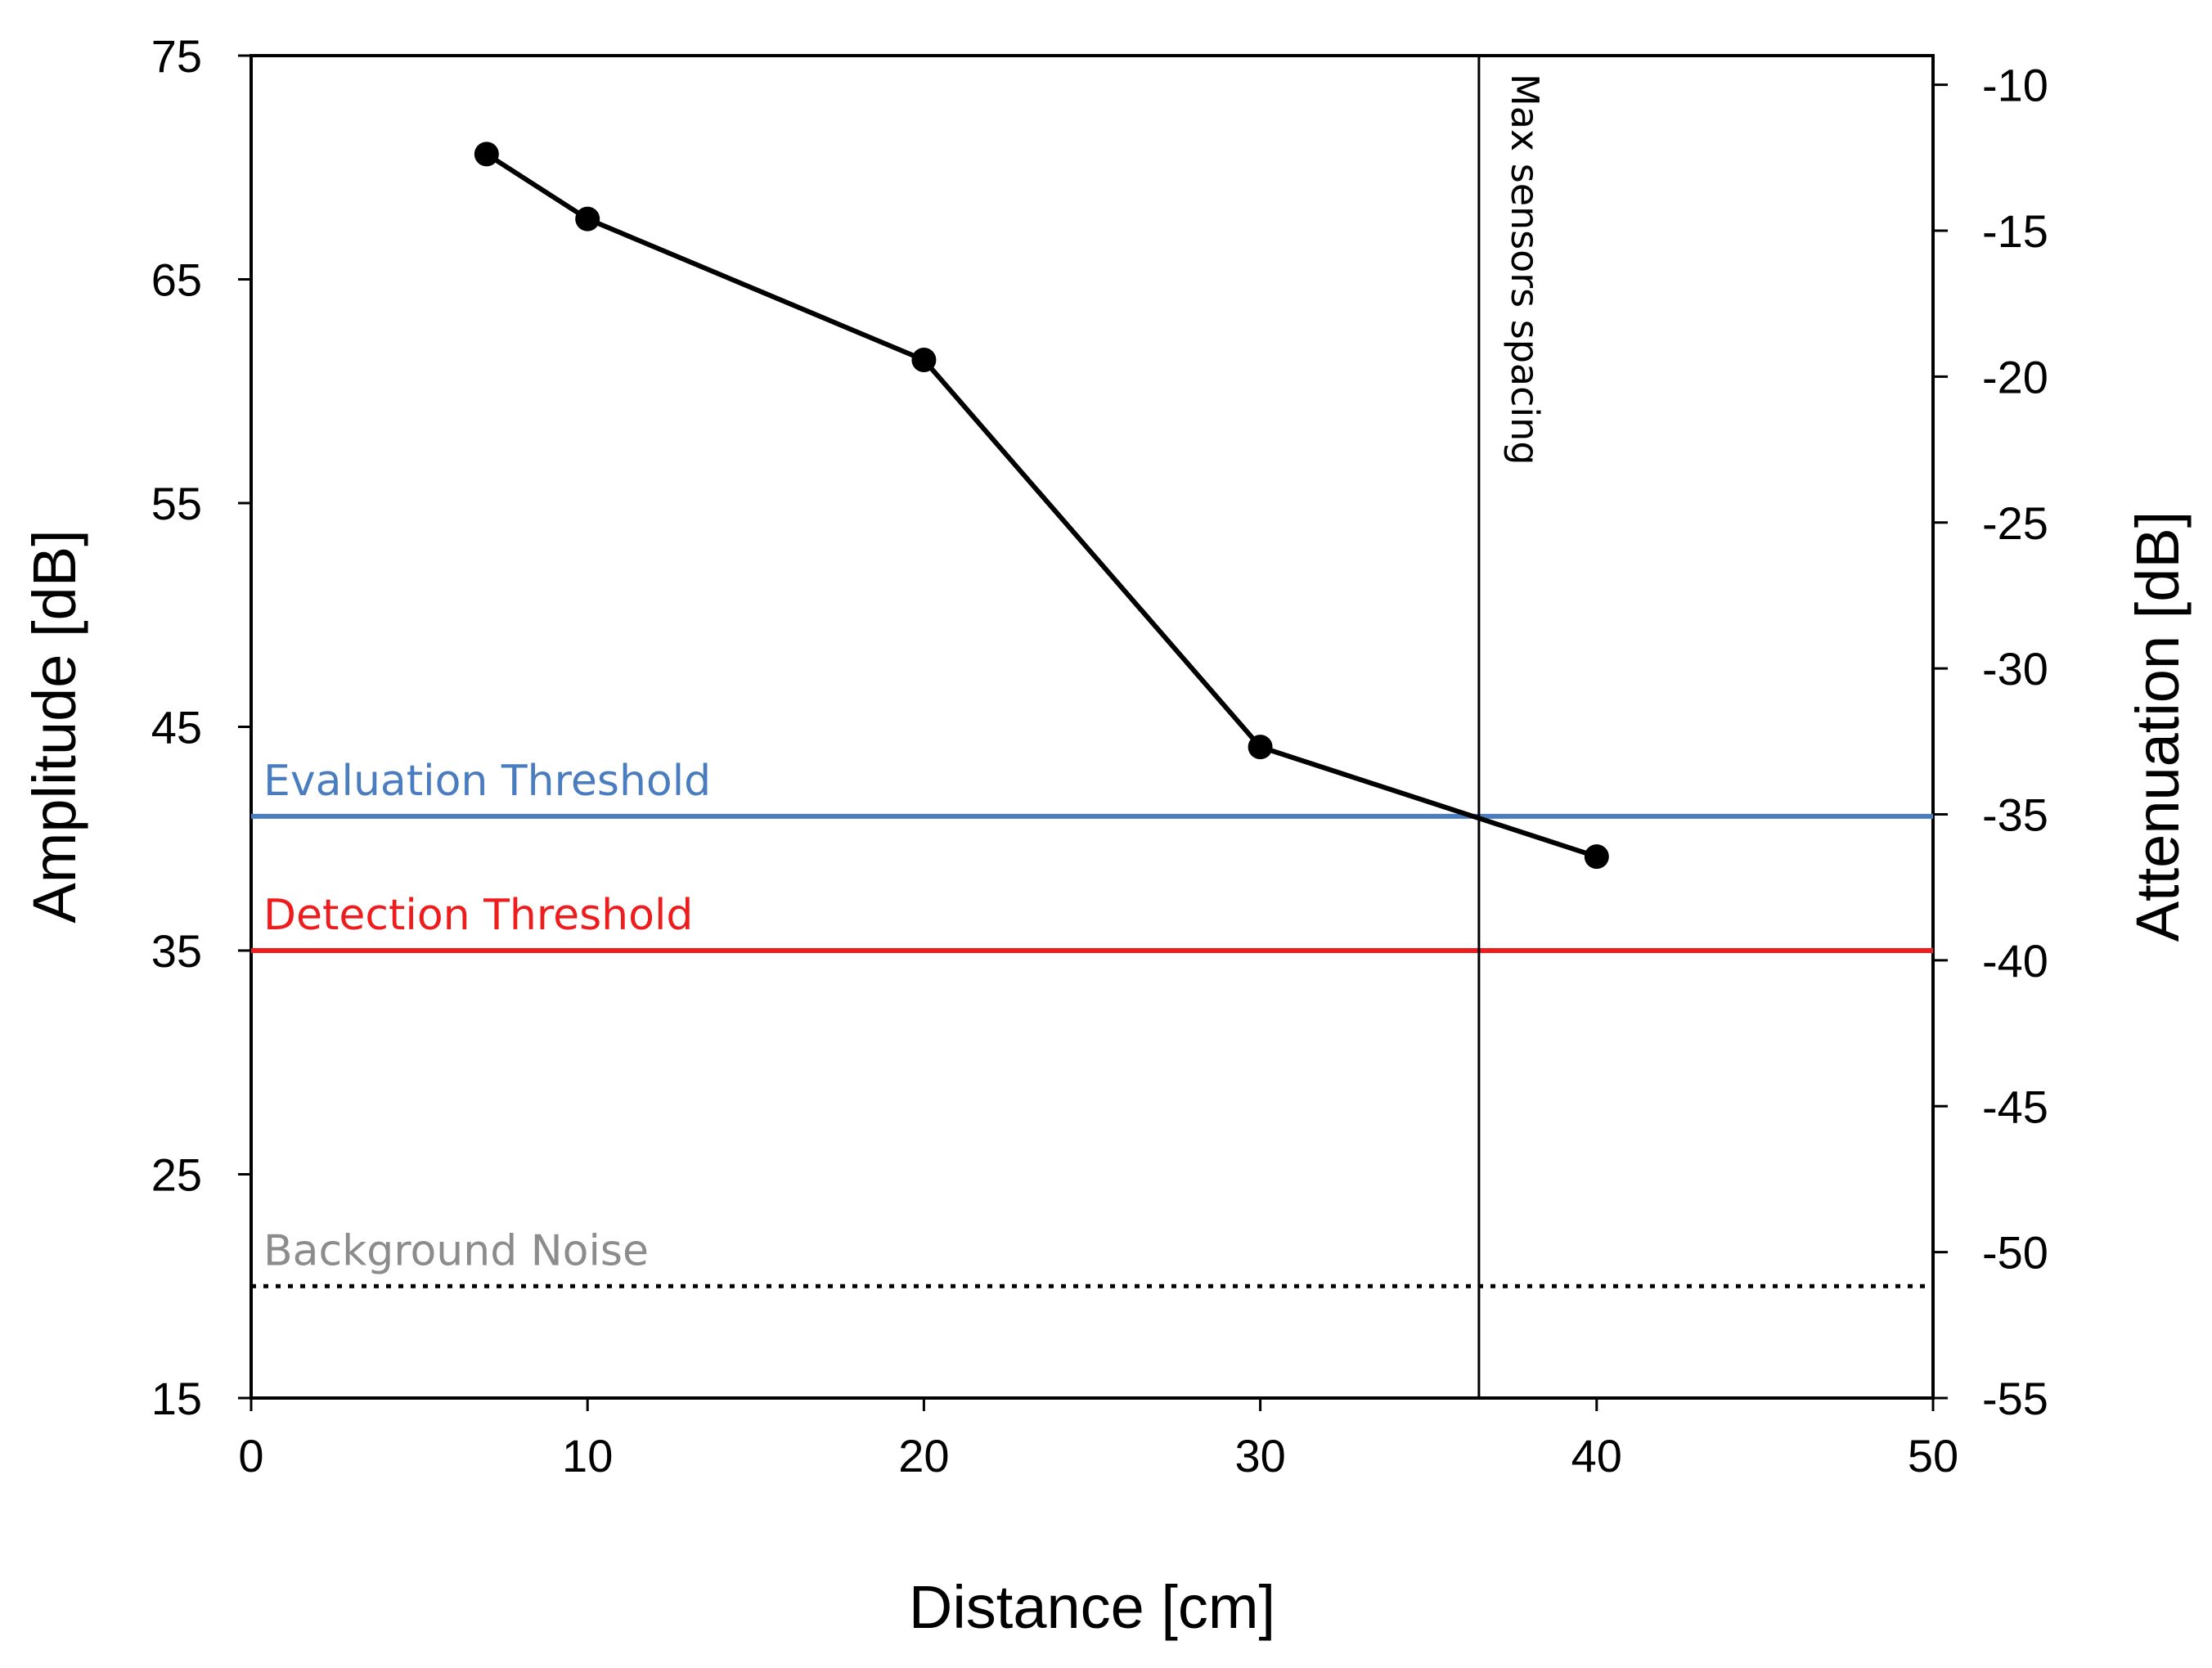  I want to click on x-tick-label: 30, so click(1259, 1455).